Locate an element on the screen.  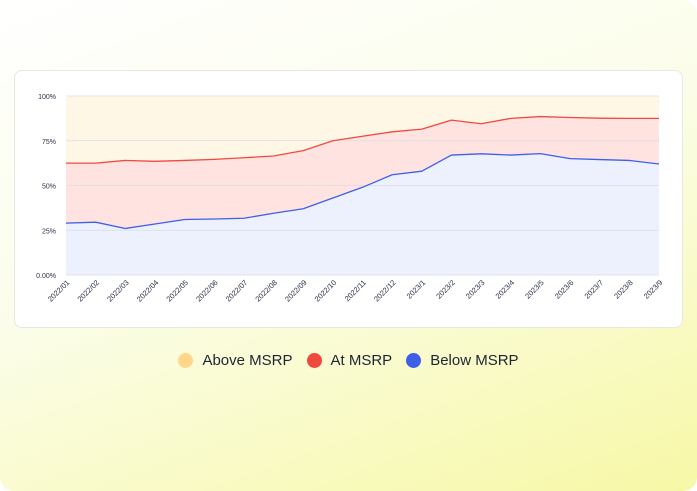
x-tick-label: 2023/6 is located at coordinates (564, 289).